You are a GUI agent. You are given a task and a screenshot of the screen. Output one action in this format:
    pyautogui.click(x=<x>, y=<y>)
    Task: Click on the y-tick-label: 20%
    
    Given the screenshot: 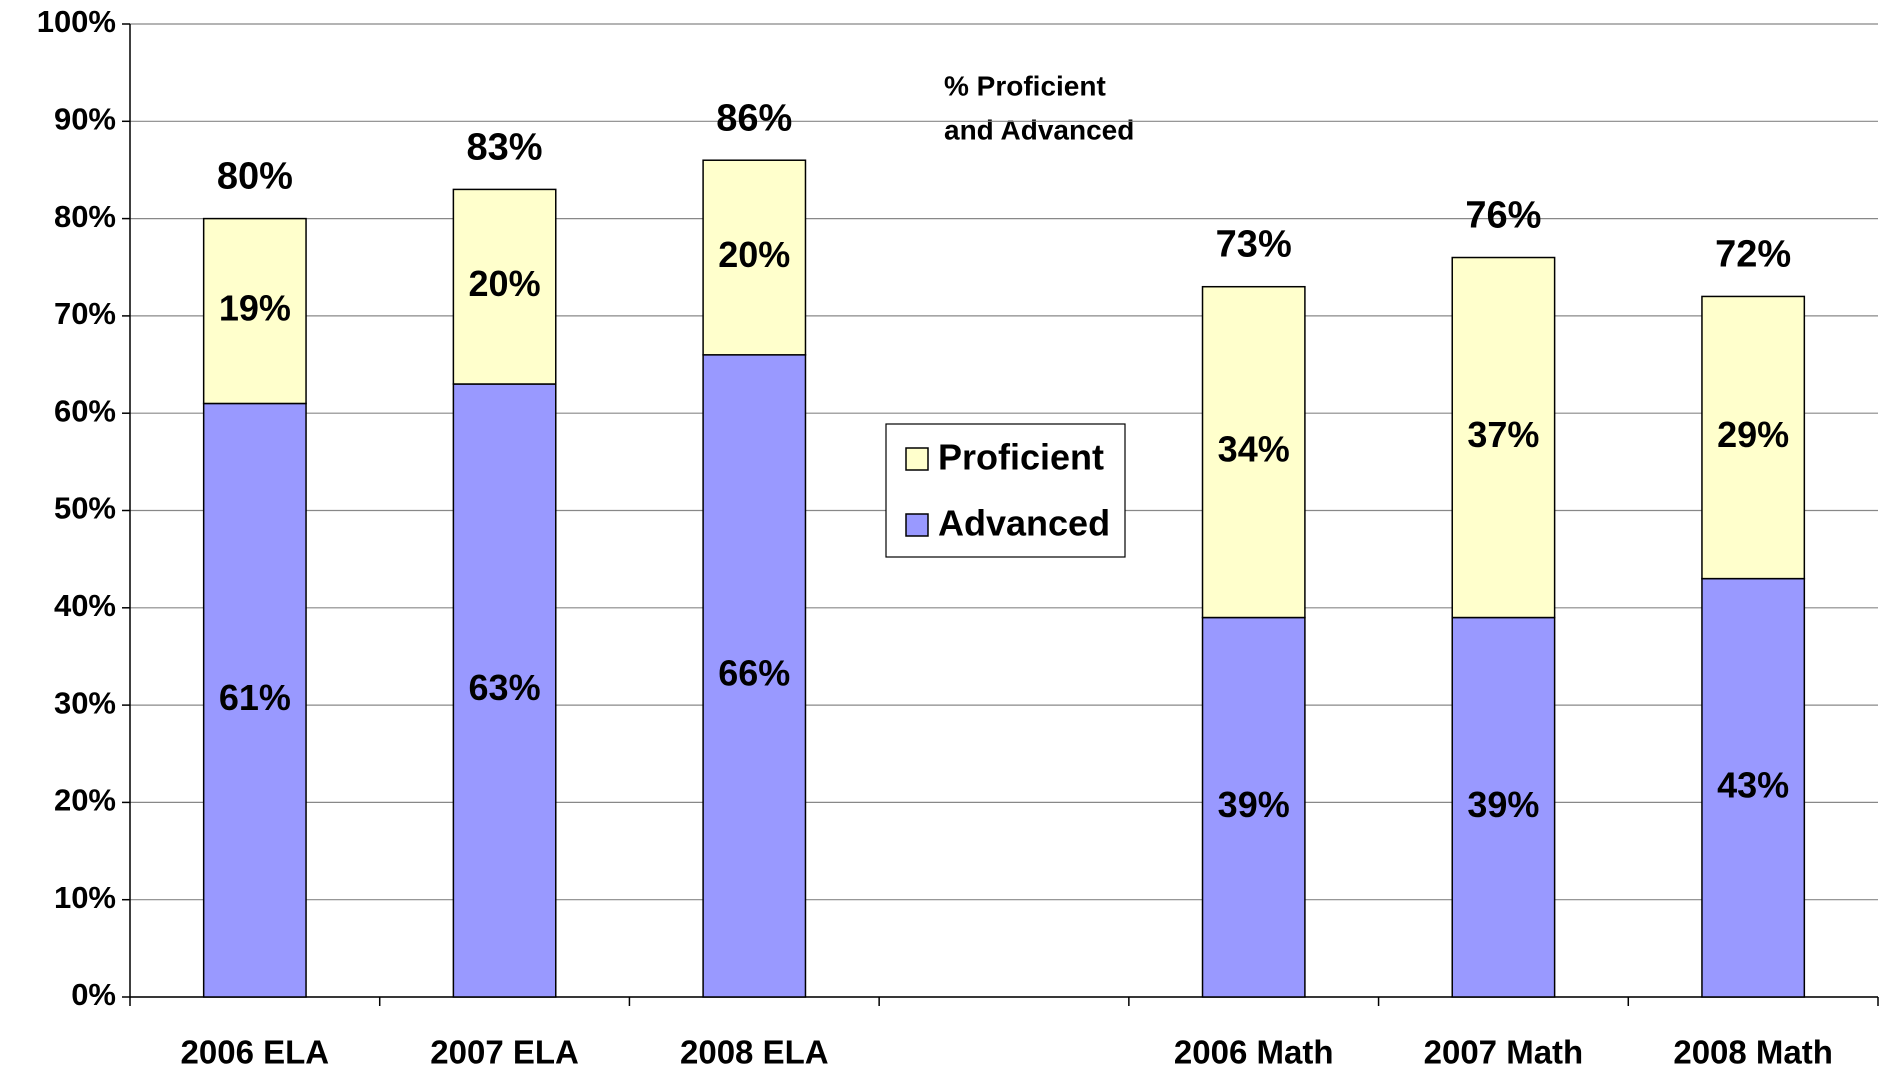 What is the action you would take?
    pyautogui.click(x=85, y=800)
    